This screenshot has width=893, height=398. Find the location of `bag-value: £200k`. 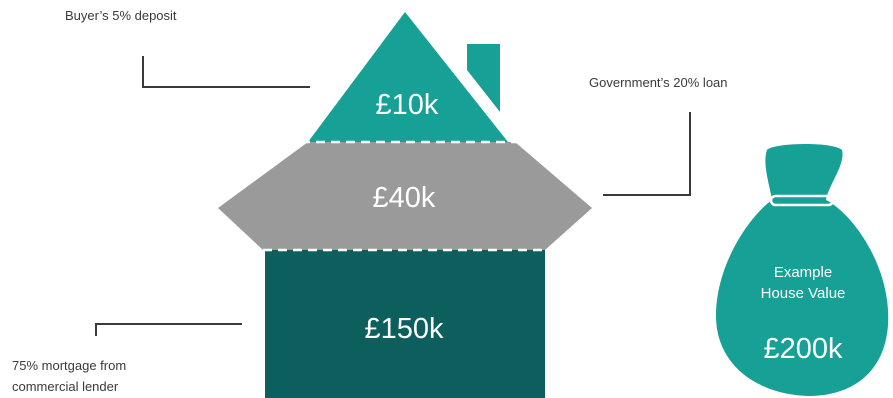

bag-value: £200k is located at coordinates (803, 349).